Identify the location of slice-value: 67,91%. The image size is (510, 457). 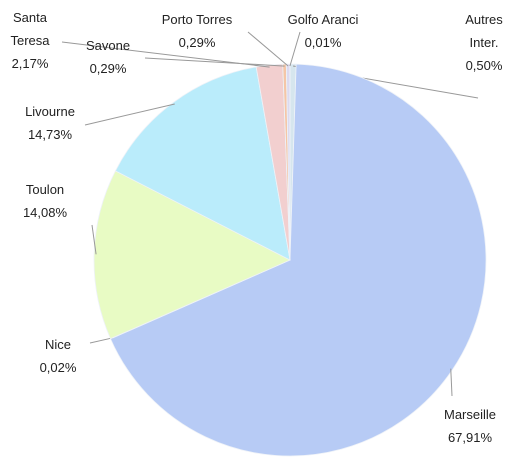
(470, 437).